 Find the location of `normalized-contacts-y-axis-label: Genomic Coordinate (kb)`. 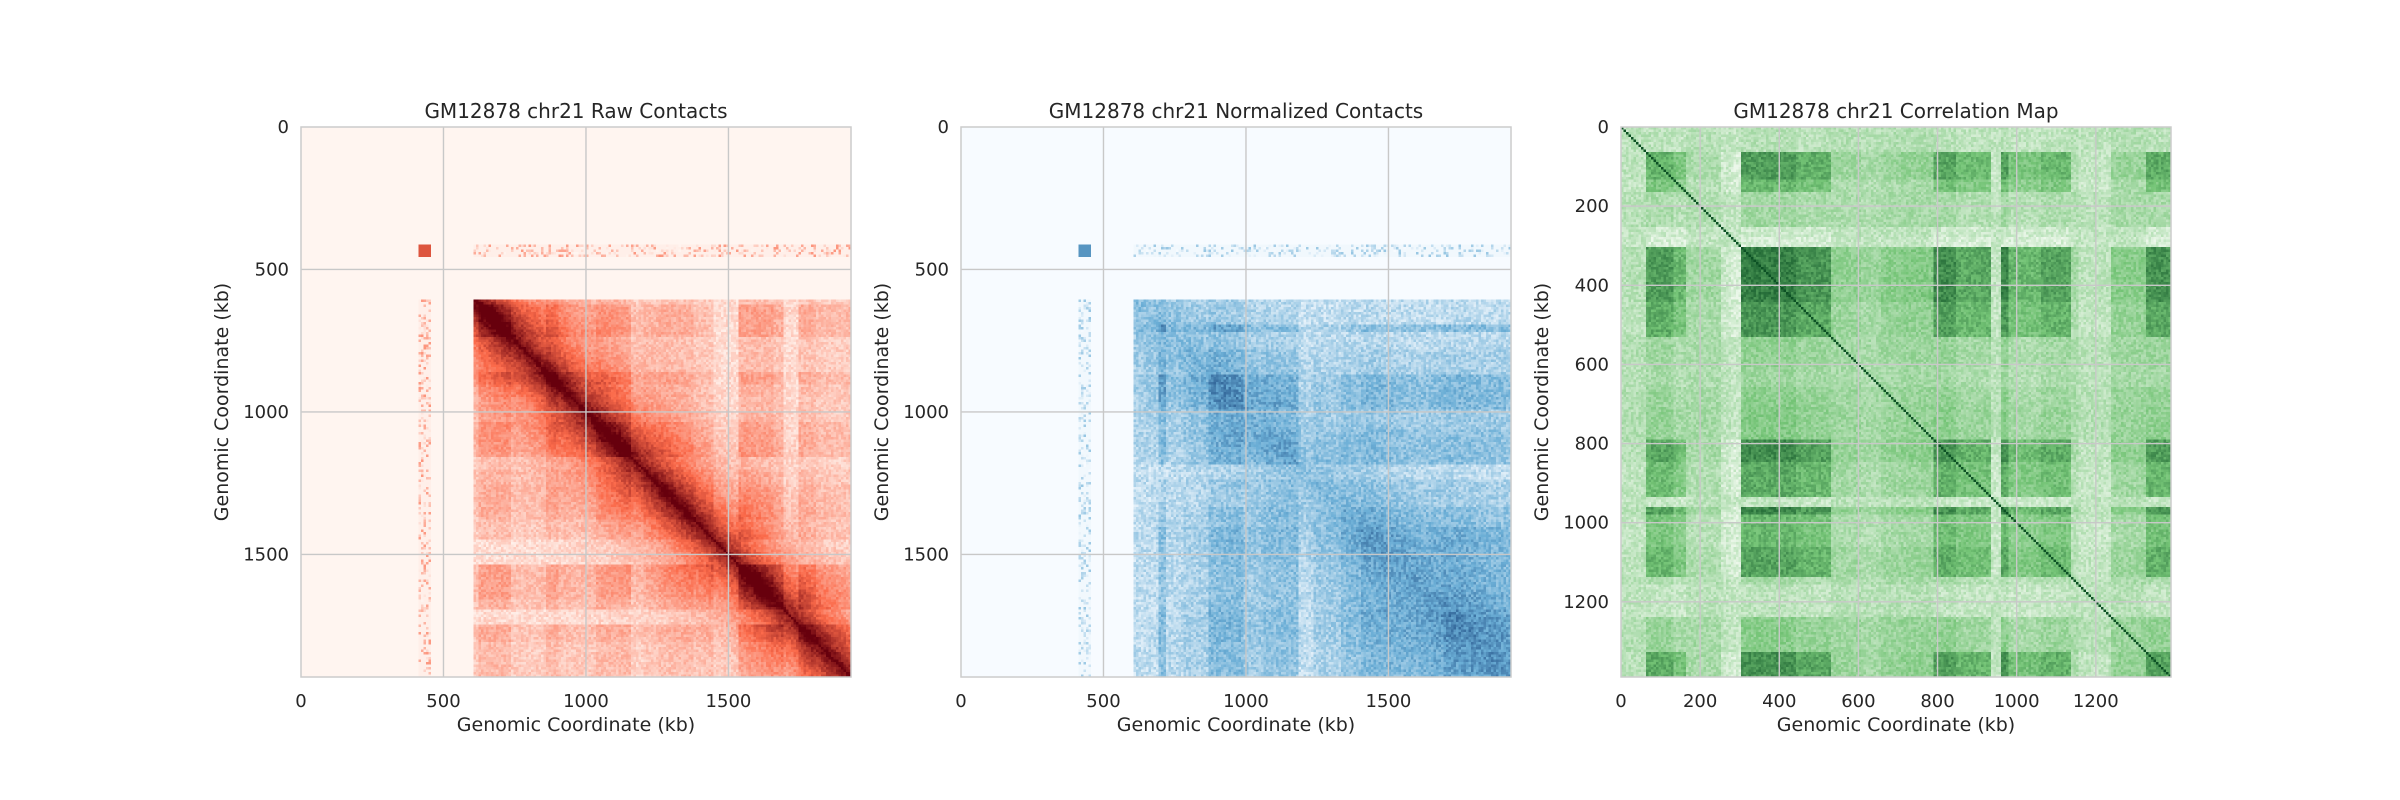

normalized-contacts-y-axis-label: Genomic Coordinate (kb) is located at coordinates (882, 402).